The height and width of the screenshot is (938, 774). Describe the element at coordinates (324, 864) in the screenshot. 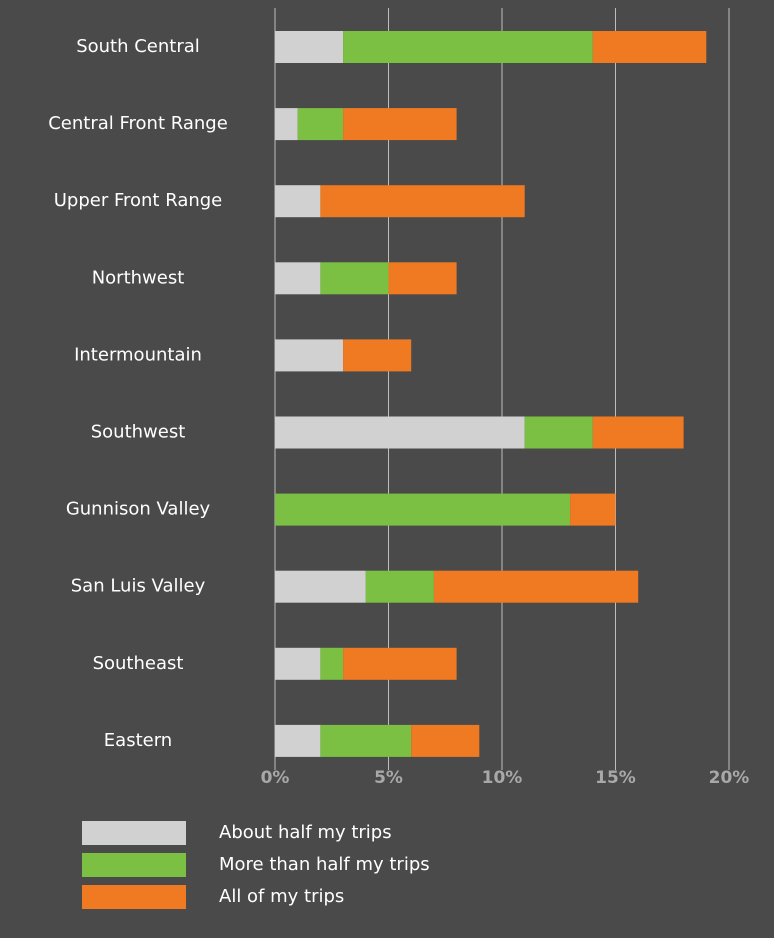

I see `legend-label: More than half my trips` at that location.